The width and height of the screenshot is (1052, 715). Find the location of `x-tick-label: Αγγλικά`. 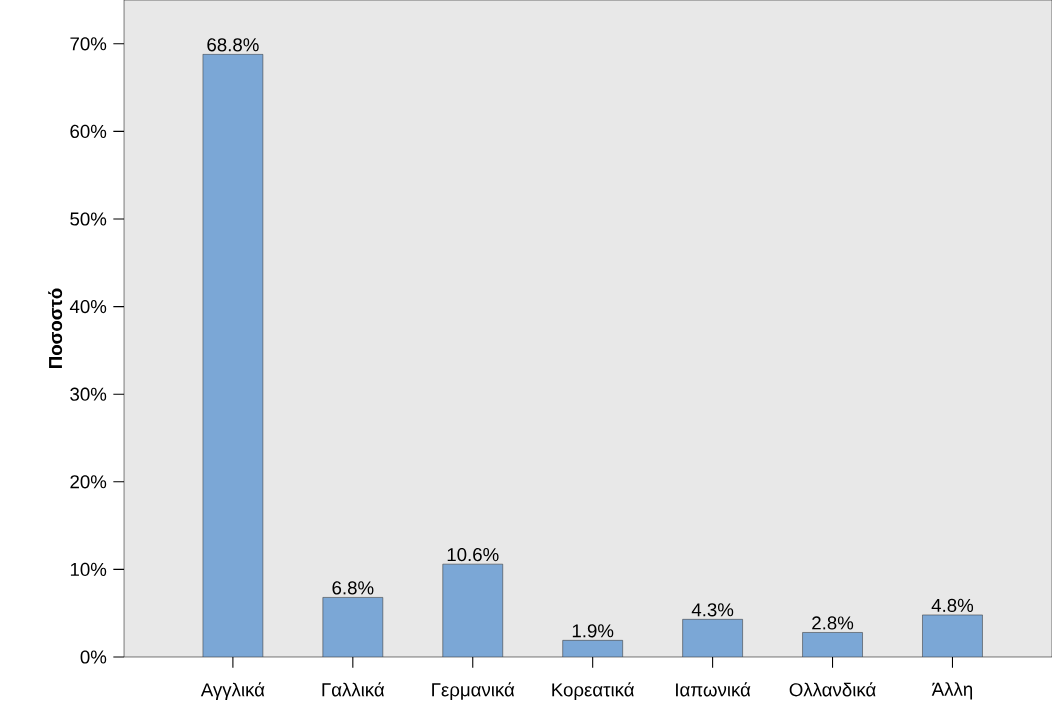

x-tick-label: Αγγλικά is located at coordinates (232, 691).